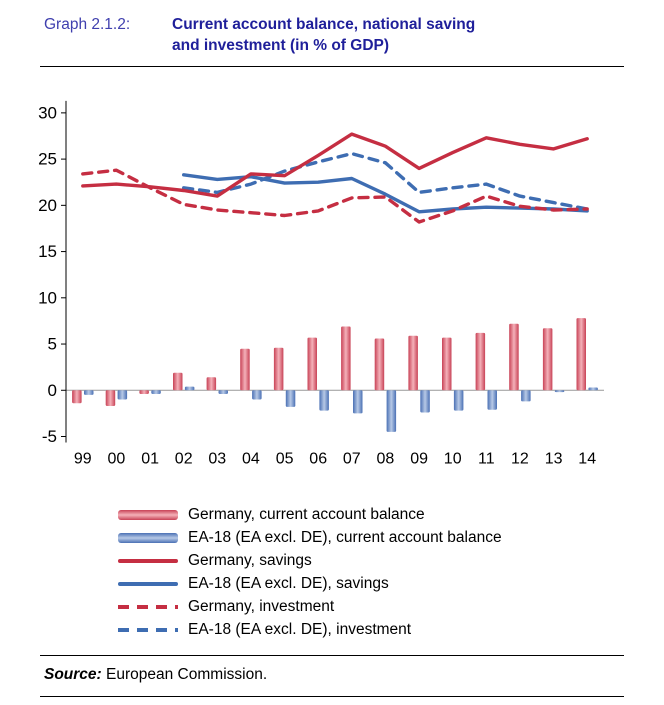 This screenshot has height=705, width=664. Describe the element at coordinates (184, 674) in the screenshot. I see `source-text: European Commission.` at that location.